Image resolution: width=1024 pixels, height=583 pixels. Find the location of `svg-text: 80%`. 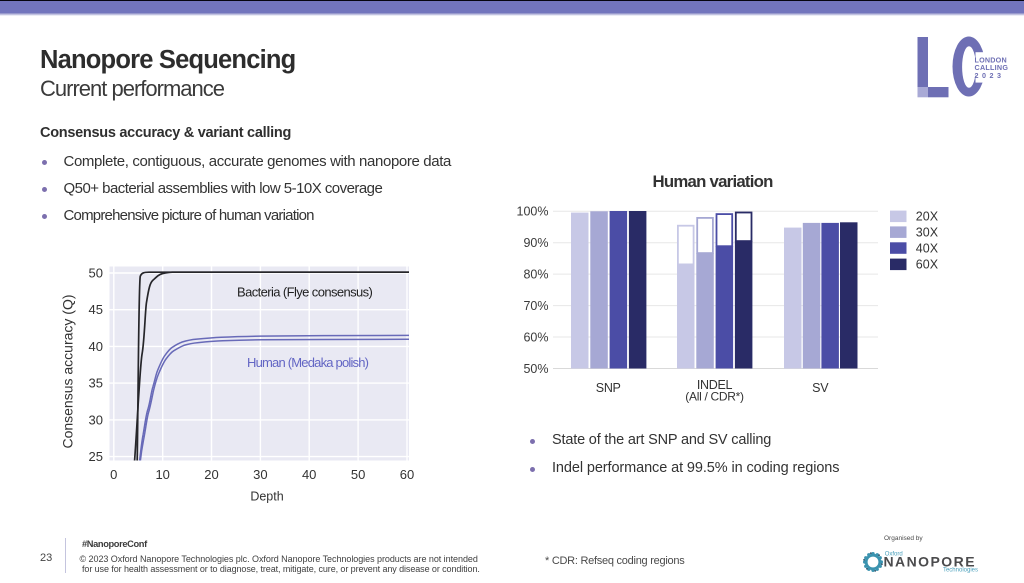

svg-text: 80% is located at coordinates (535, 274).